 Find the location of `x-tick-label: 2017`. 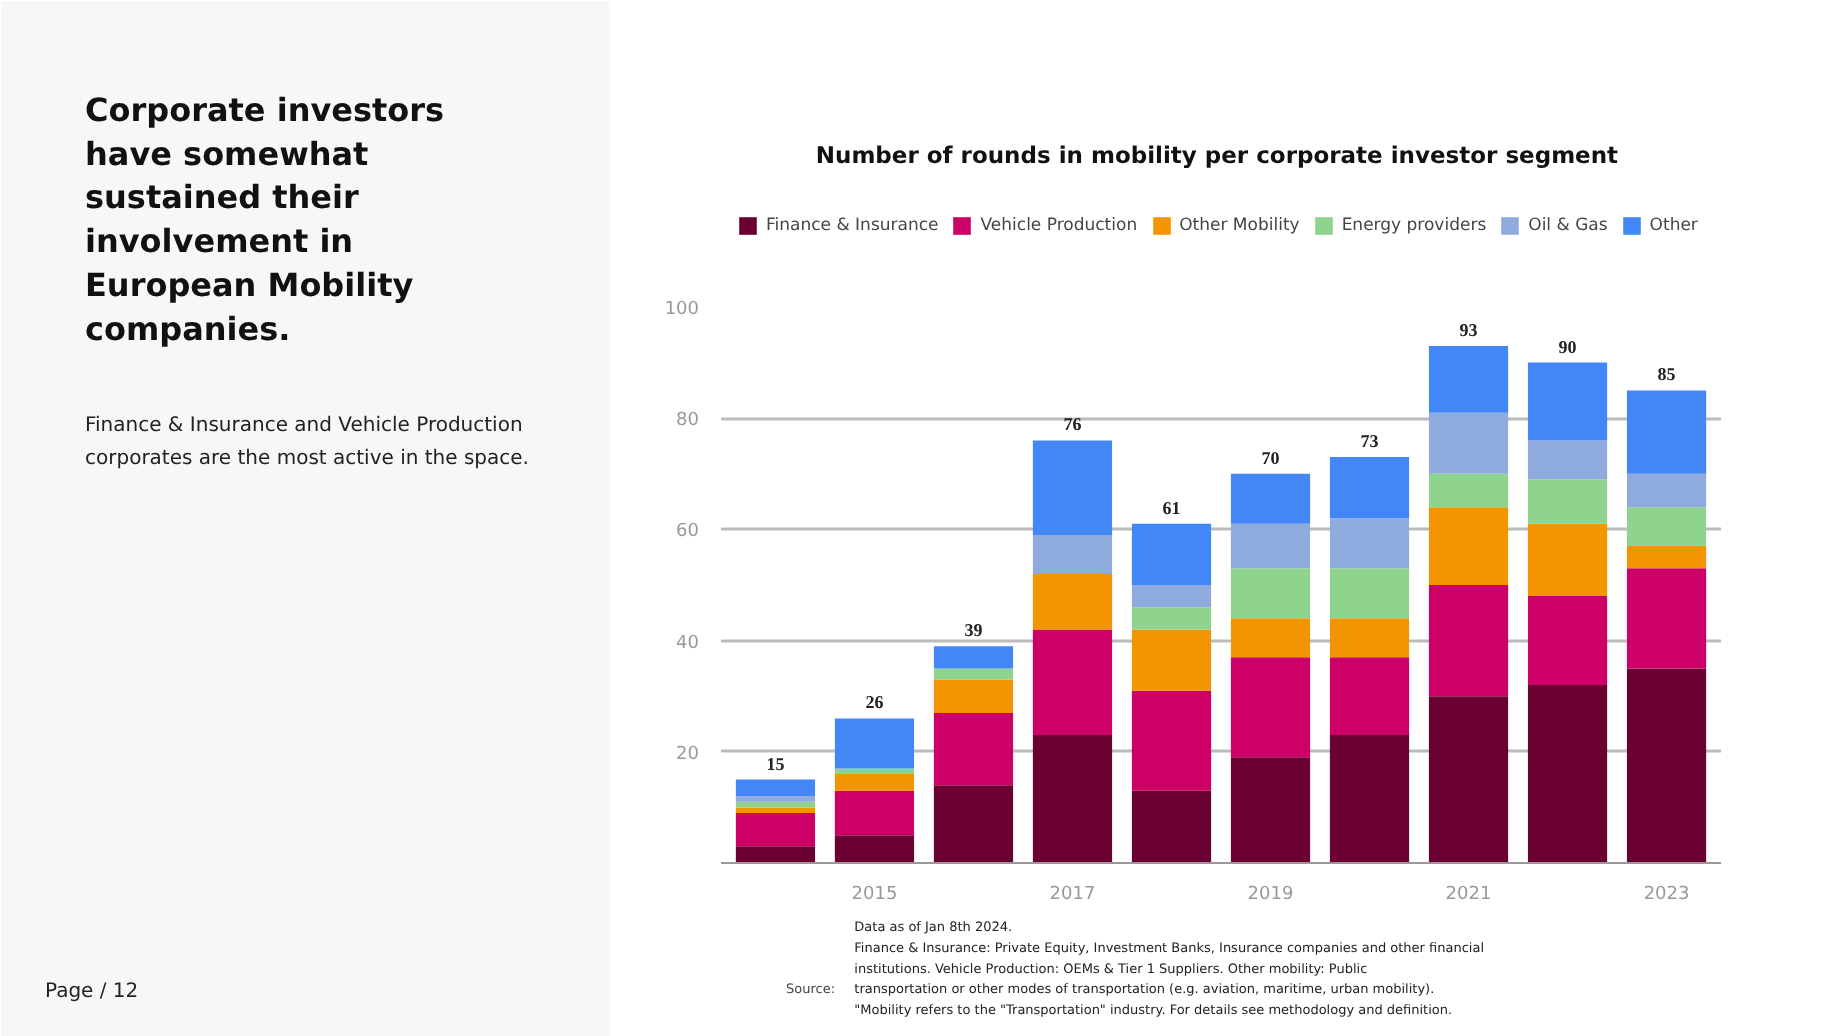

x-tick-label: 2017 is located at coordinates (1072, 895).